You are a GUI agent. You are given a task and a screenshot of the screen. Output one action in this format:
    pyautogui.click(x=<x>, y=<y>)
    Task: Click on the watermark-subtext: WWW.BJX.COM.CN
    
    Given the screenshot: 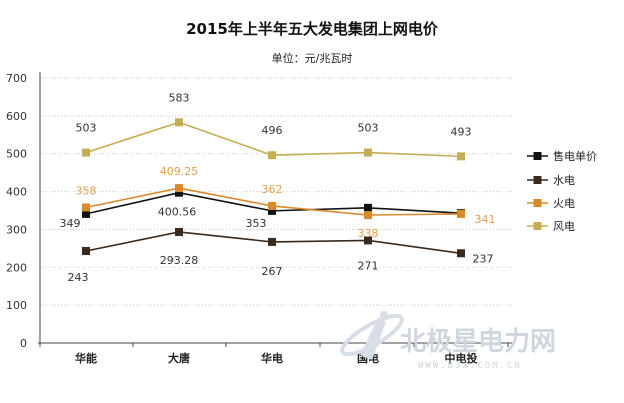 What is the action you would take?
    pyautogui.click(x=470, y=366)
    